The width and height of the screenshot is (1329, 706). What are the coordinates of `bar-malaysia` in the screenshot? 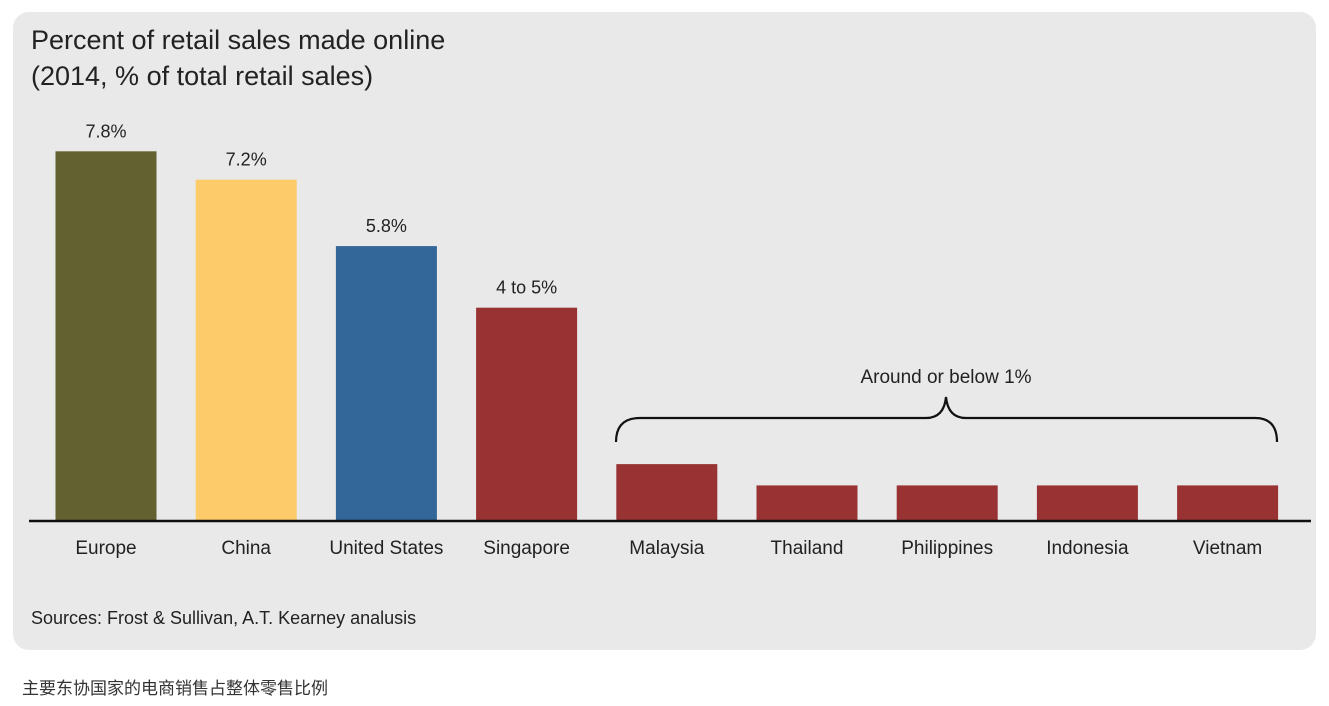 It's located at (667, 492).